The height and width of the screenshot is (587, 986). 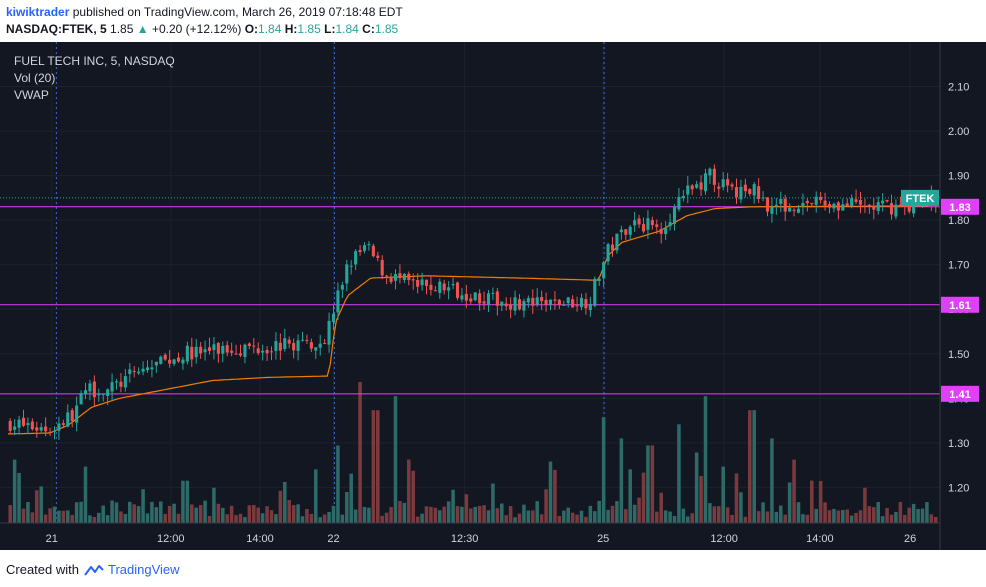 What do you see at coordinates (42, 569) in the screenshot?
I see `created-with-text: Created with` at bounding box center [42, 569].